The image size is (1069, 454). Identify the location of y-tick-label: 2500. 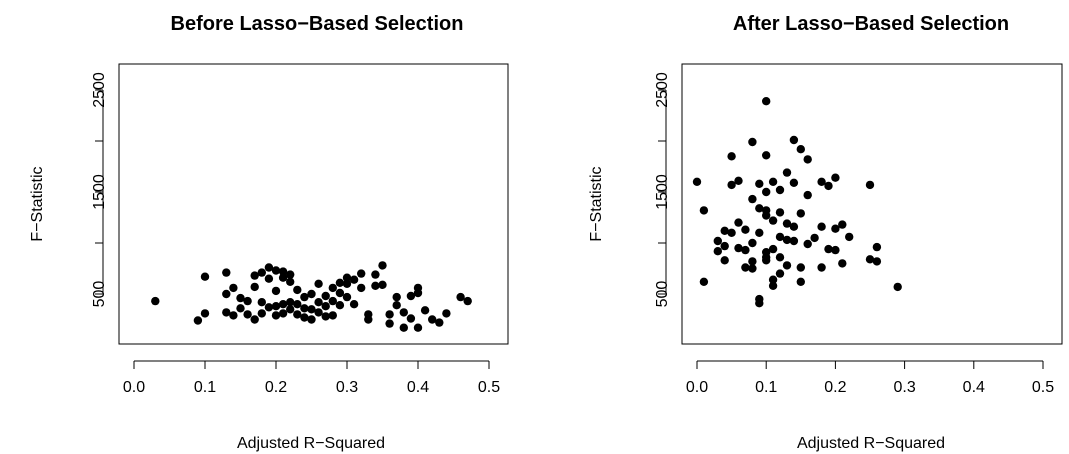
(99, 90).